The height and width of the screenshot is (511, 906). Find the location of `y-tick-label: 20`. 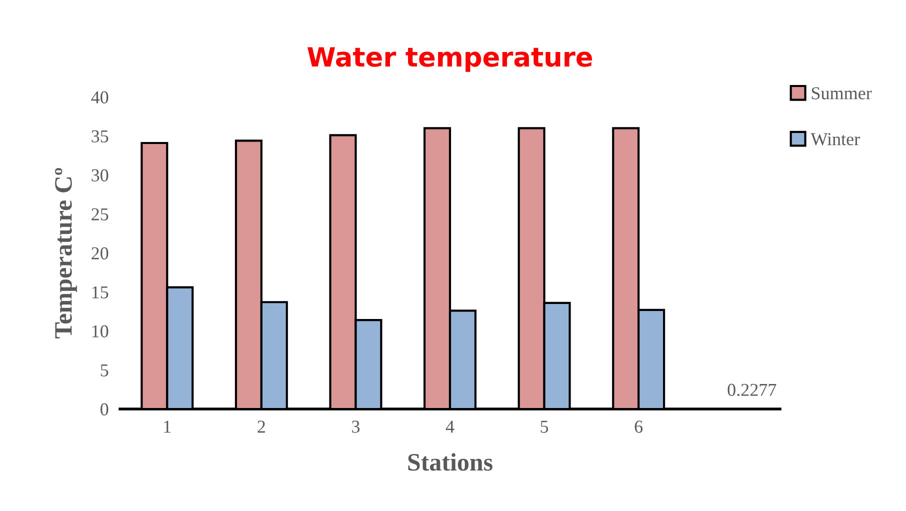

y-tick-label: 20 is located at coordinates (100, 253).